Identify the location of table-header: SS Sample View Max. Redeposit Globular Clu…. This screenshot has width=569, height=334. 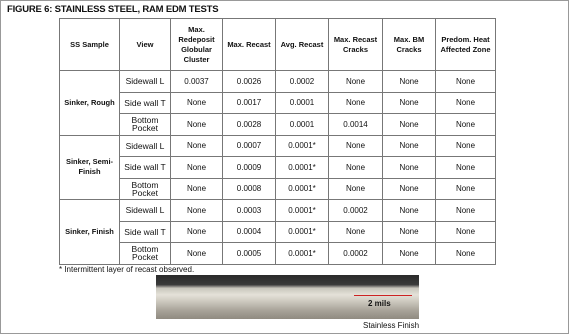
(277, 44).